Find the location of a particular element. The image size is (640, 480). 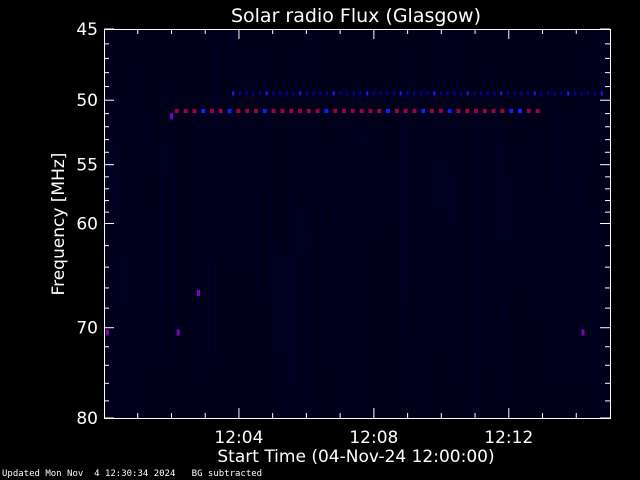

footer-note: BG subtracted is located at coordinates (227, 474).